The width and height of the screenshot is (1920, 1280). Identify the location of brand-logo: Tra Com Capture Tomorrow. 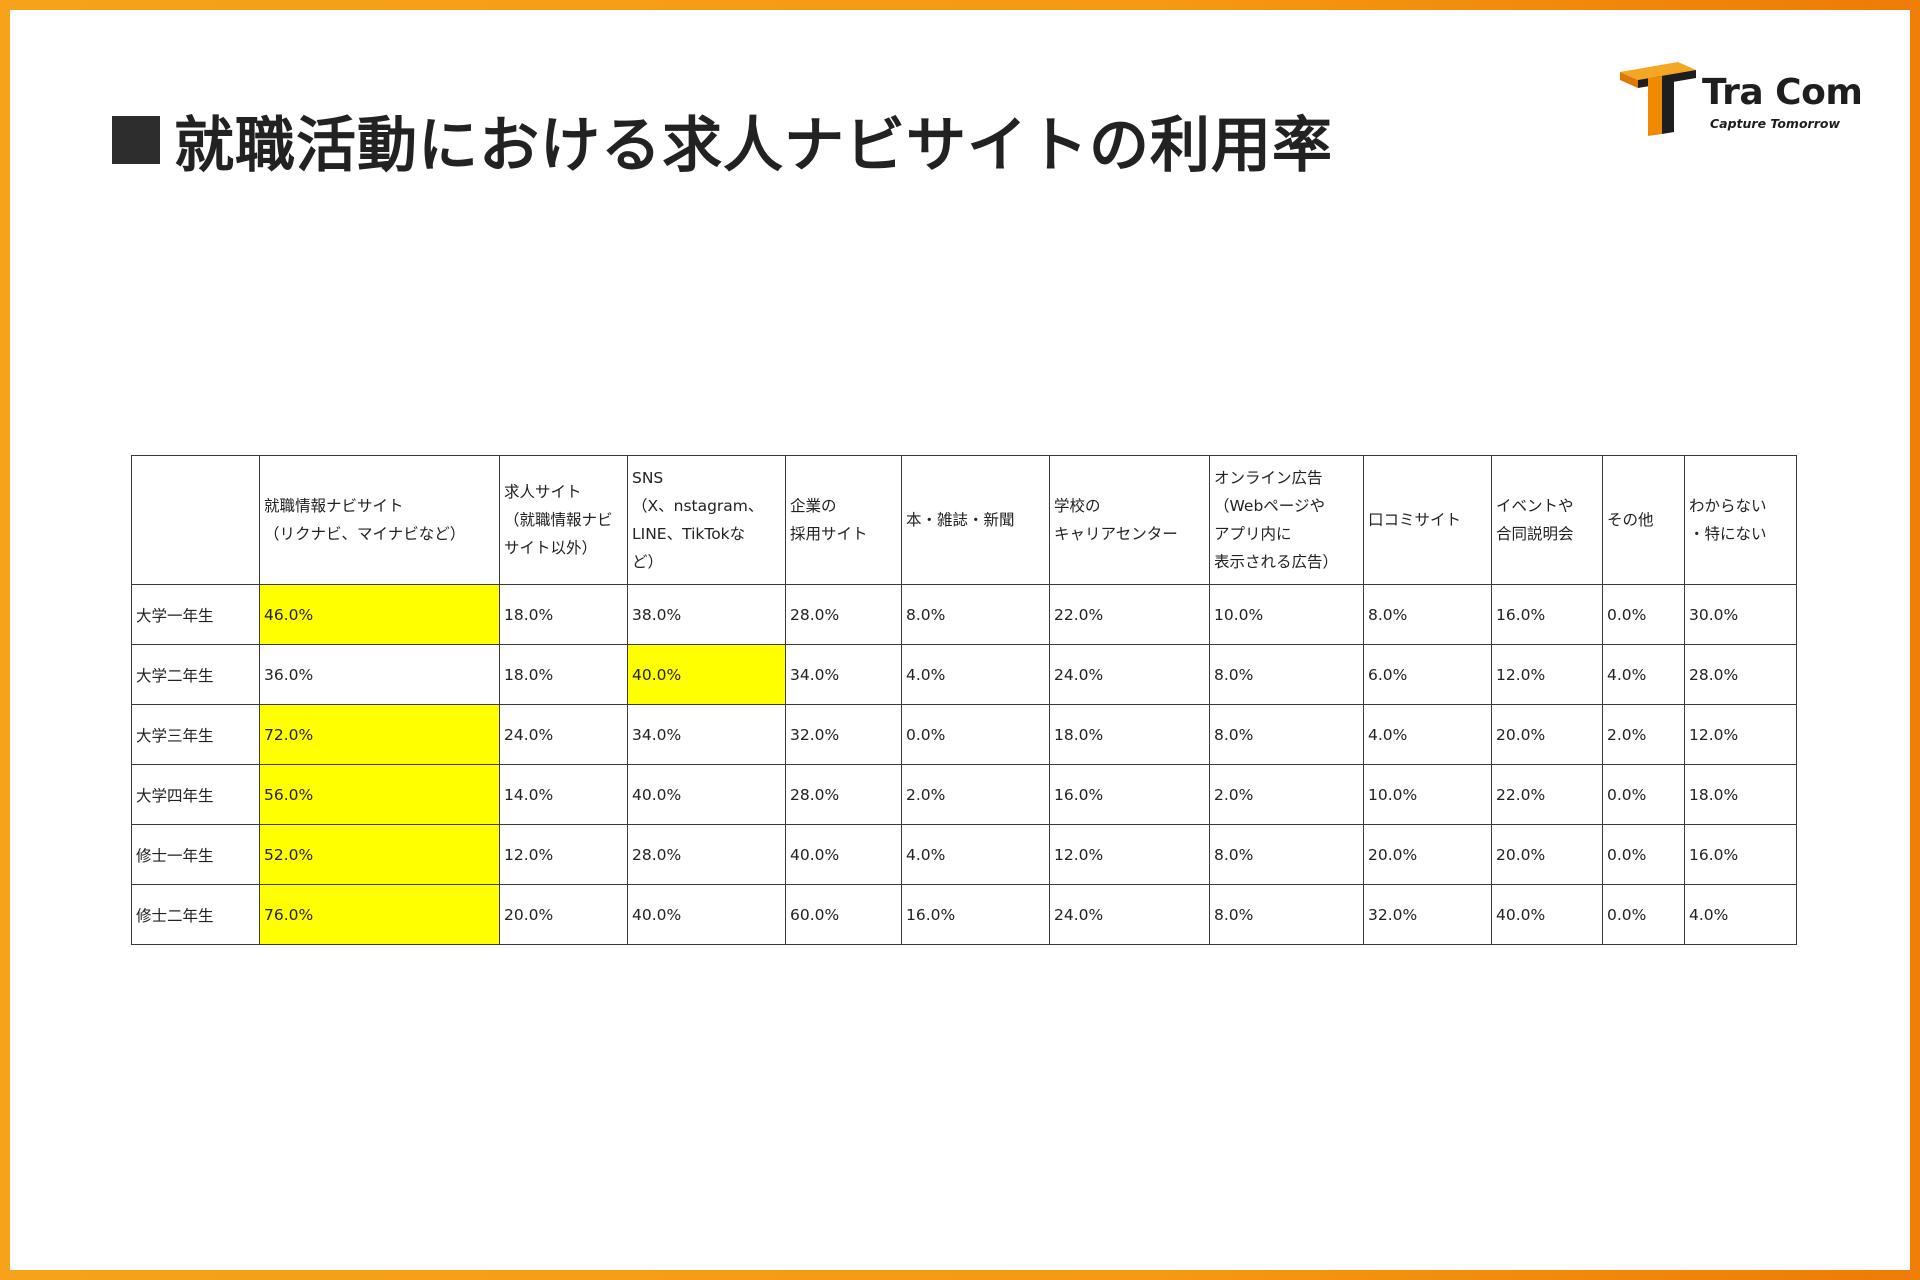
(1740, 101).